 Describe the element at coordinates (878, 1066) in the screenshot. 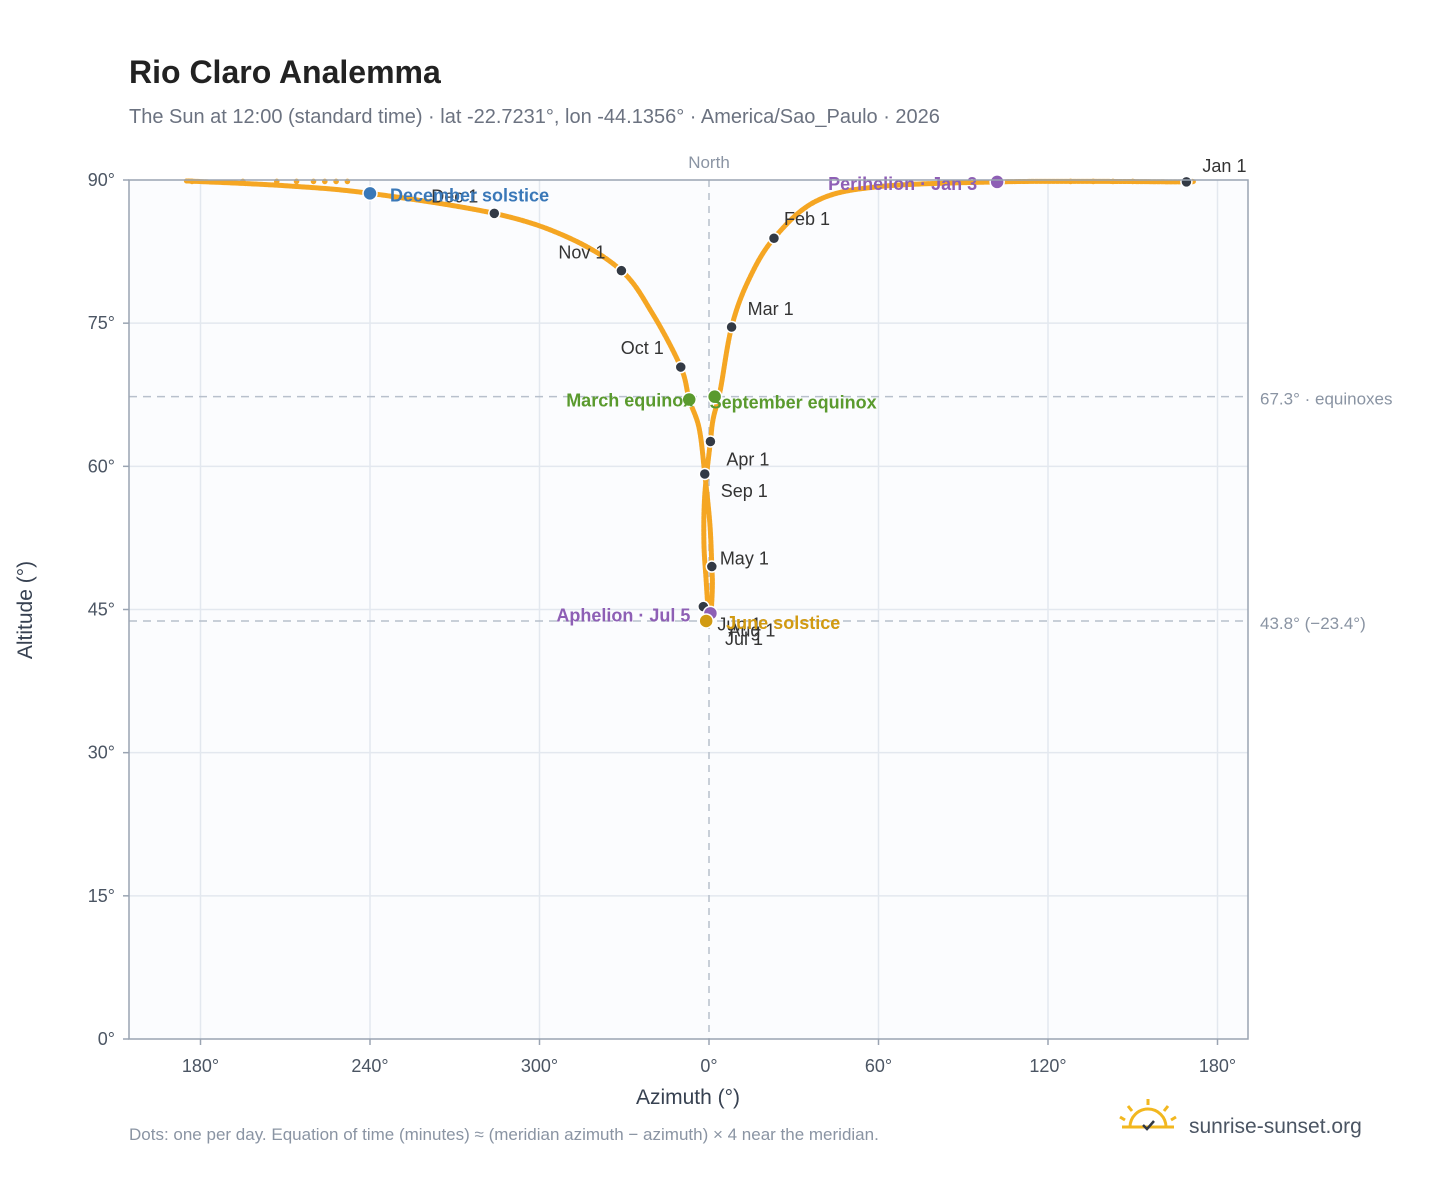

I see `x-tick-label: 60°` at that location.